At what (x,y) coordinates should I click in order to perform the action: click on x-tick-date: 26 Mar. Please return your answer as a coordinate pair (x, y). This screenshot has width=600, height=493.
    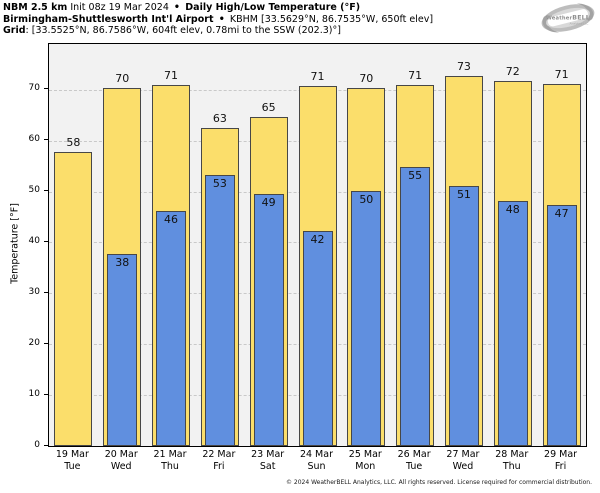
    Looking at the image, I should click on (414, 454).